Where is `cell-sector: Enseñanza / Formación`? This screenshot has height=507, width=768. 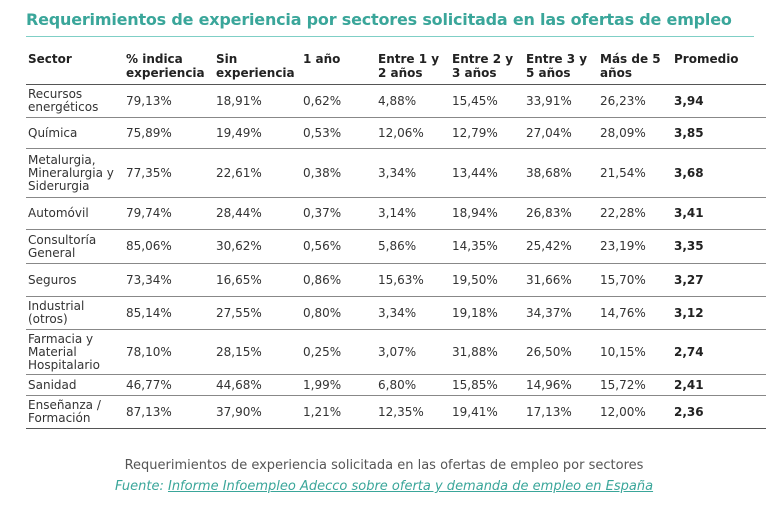
cell-sector: Enseñanza / Formación is located at coordinates (64, 411).